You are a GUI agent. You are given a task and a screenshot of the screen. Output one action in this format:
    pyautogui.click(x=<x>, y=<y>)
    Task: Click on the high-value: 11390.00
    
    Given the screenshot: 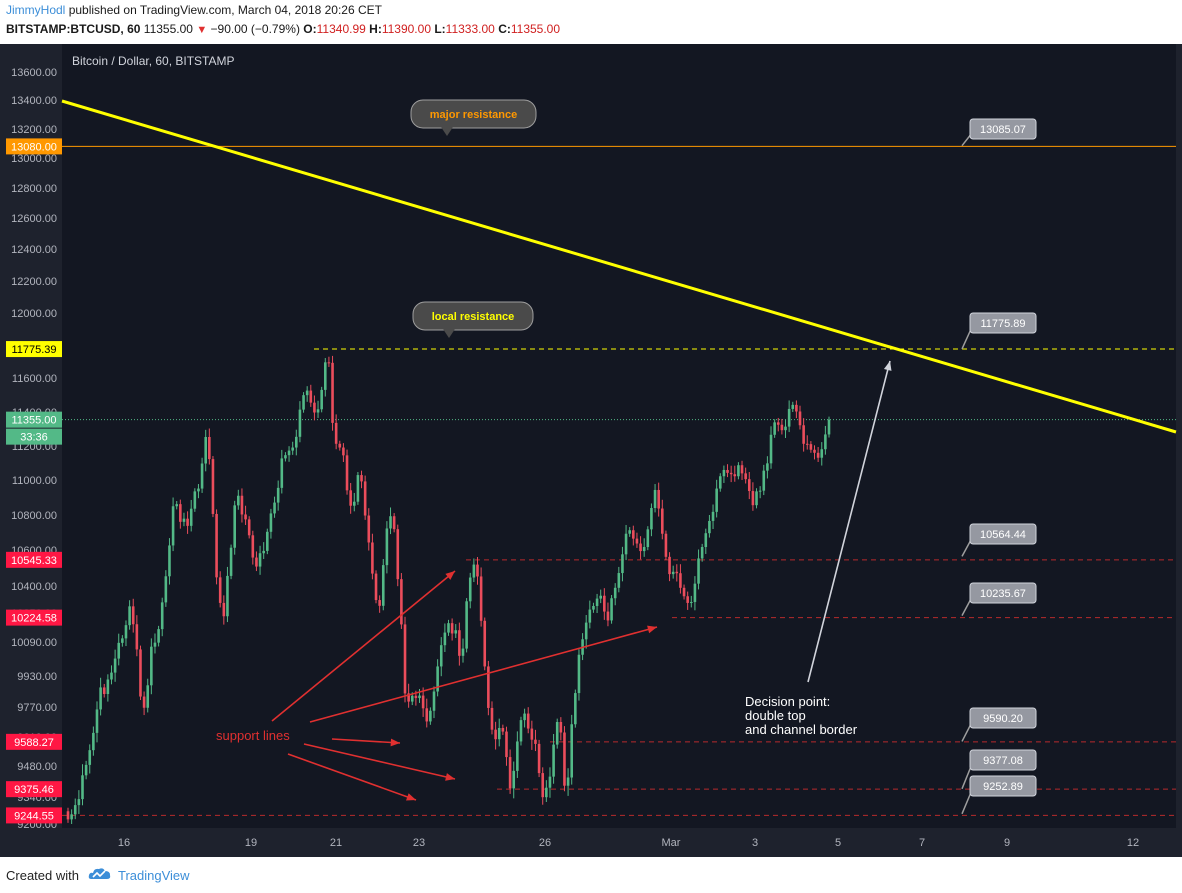 What is the action you would take?
    pyautogui.click(x=406, y=29)
    